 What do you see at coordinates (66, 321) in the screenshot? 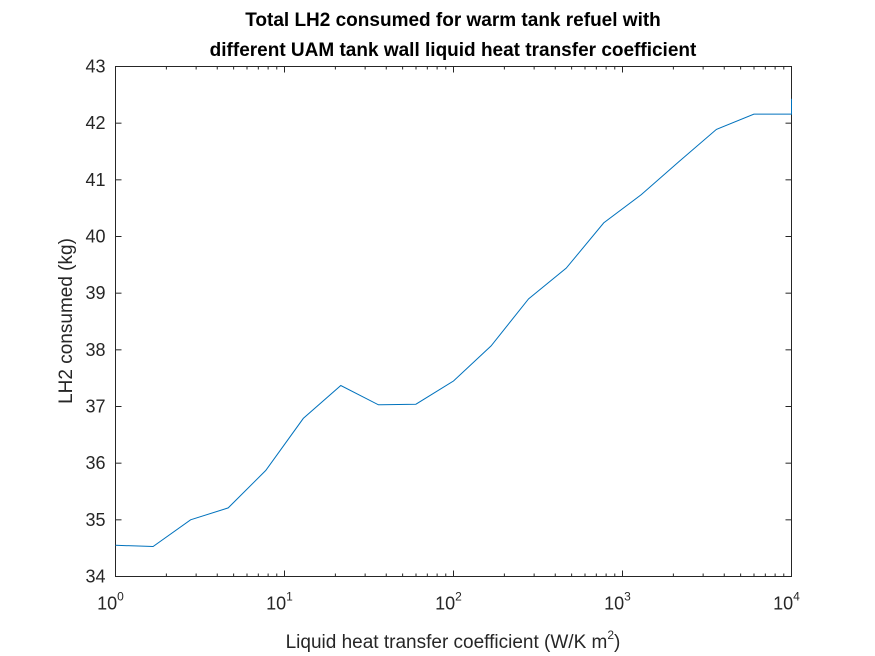
I see `y-axis-label: LH2 consumed (kg)` at bounding box center [66, 321].